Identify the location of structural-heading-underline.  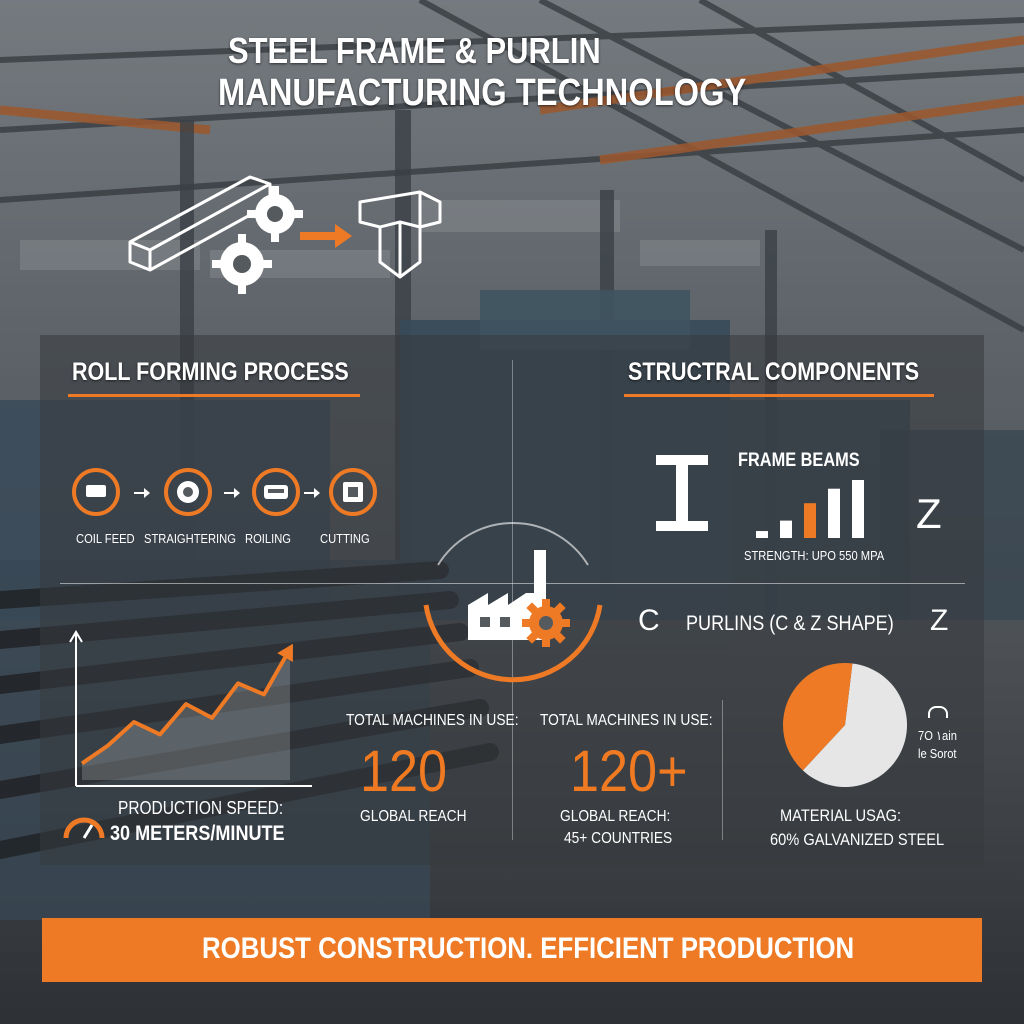
(779, 395).